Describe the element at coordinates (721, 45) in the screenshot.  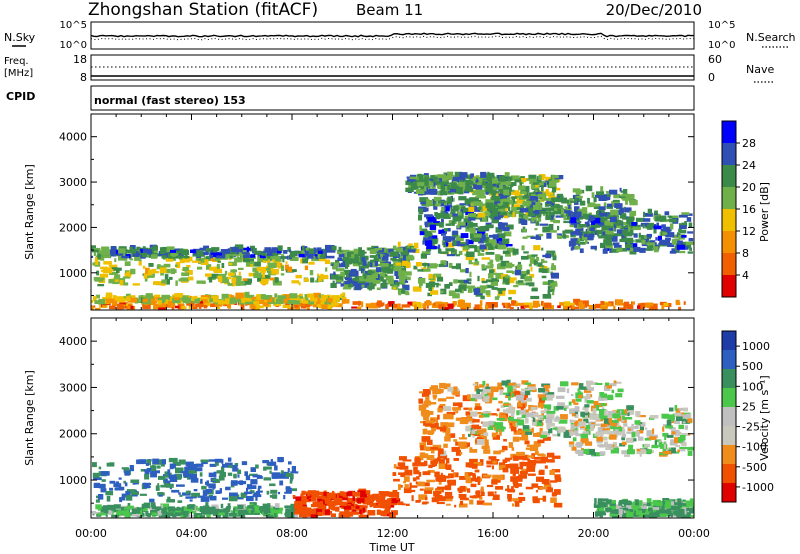
I see `noise-tick-bottom-right: 10^0` at that location.